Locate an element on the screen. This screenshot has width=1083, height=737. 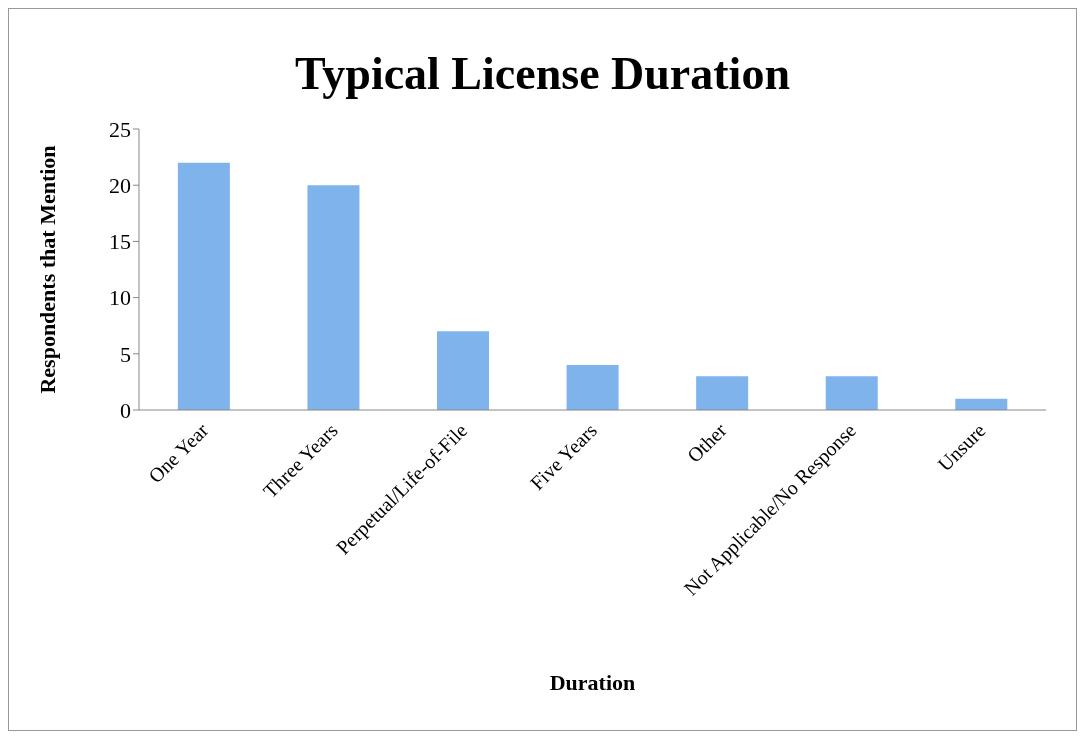
y-tick-label: 25 is located at coordinates (120, 129).